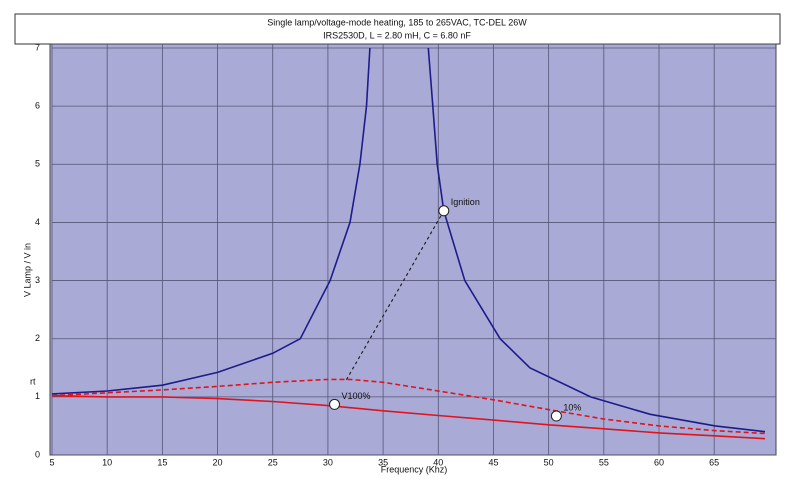 The height and width of the screenshot is (502, 800). Describe the element at coordinates (218, 462) in the screenshot. I see `x-tick-label: 20` at that location.